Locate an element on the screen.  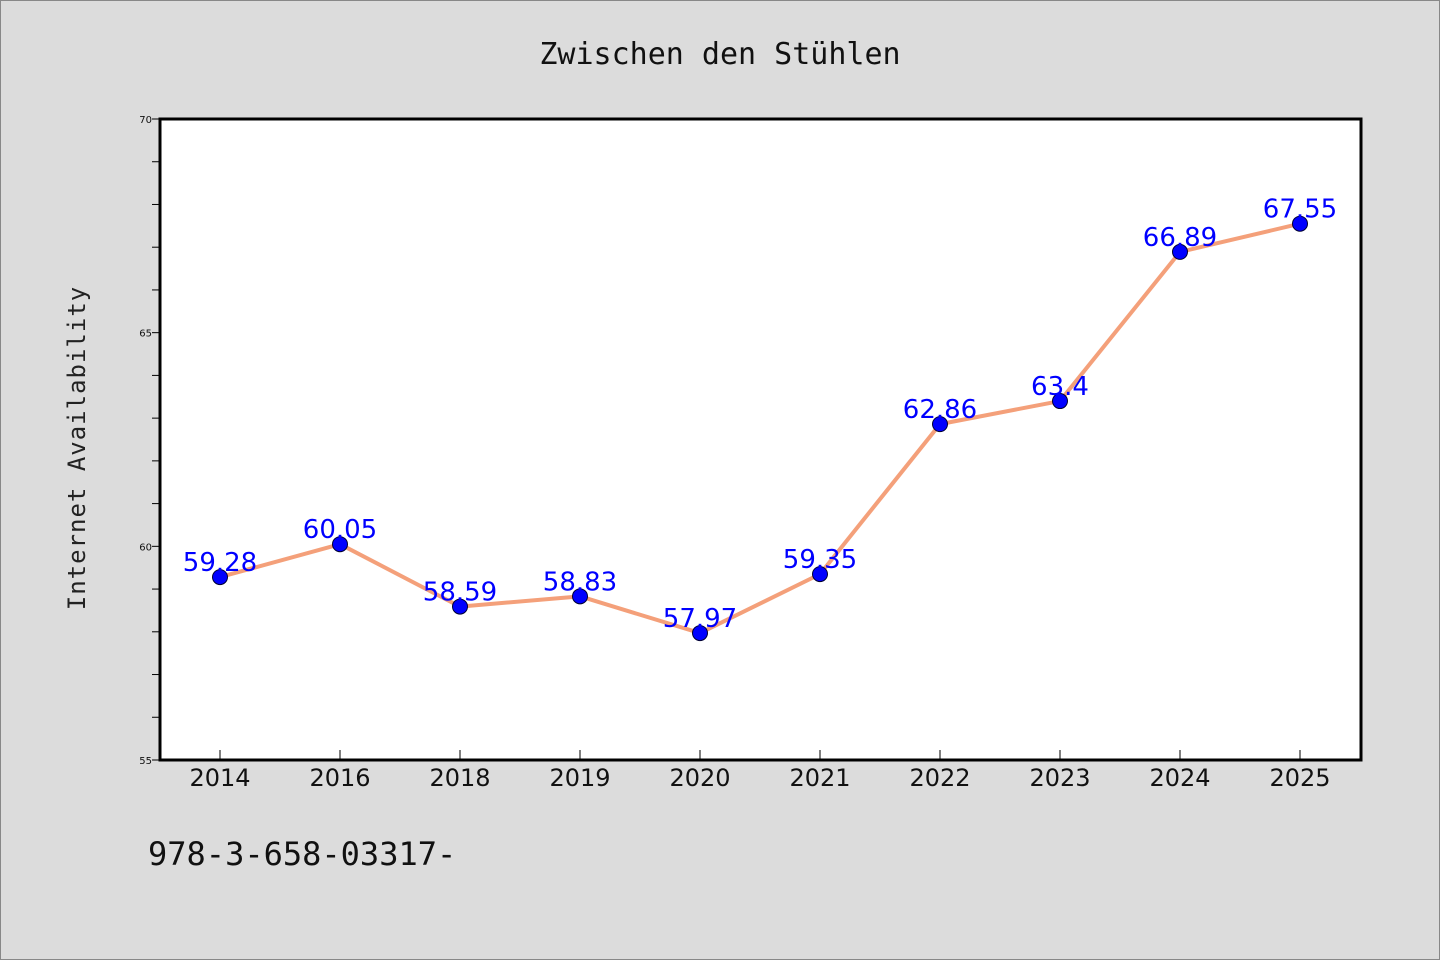
x-tick-label: 2018 is located at coordinates (459, 778).